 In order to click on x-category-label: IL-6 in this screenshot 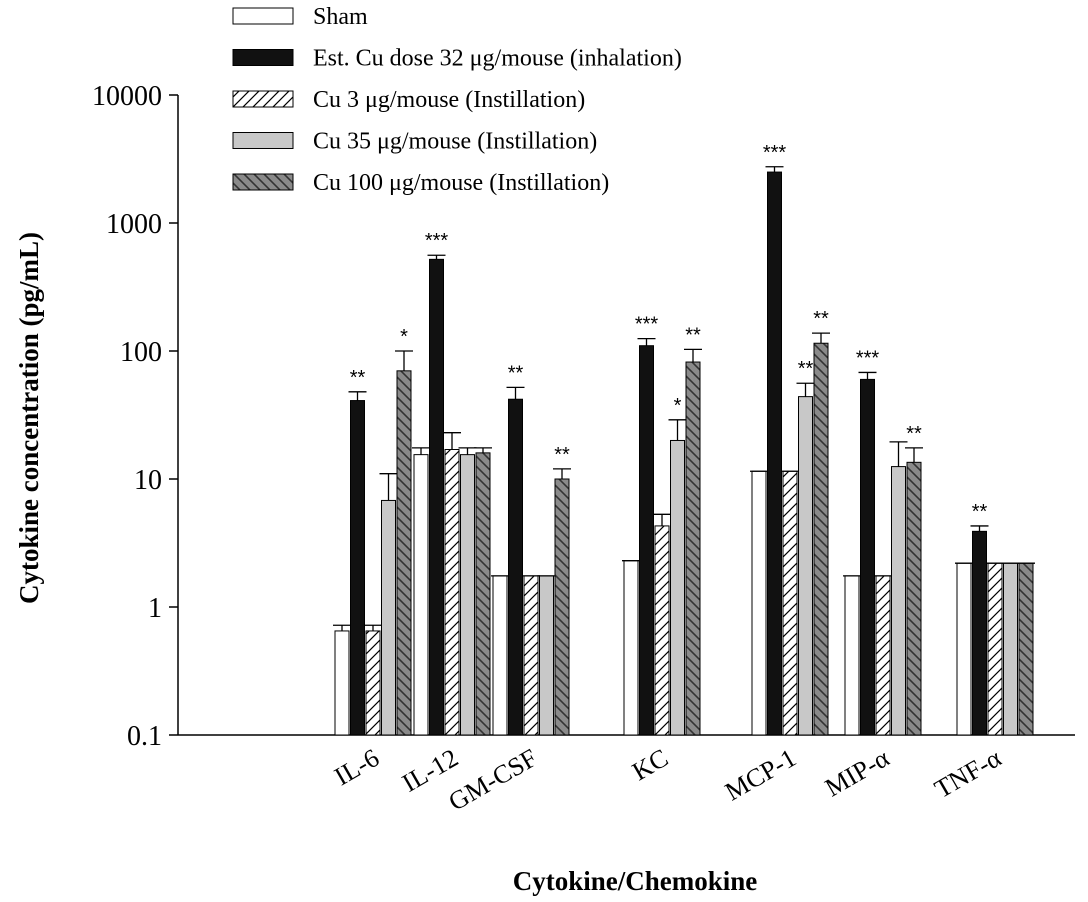, I will do `click(356, 767)`.